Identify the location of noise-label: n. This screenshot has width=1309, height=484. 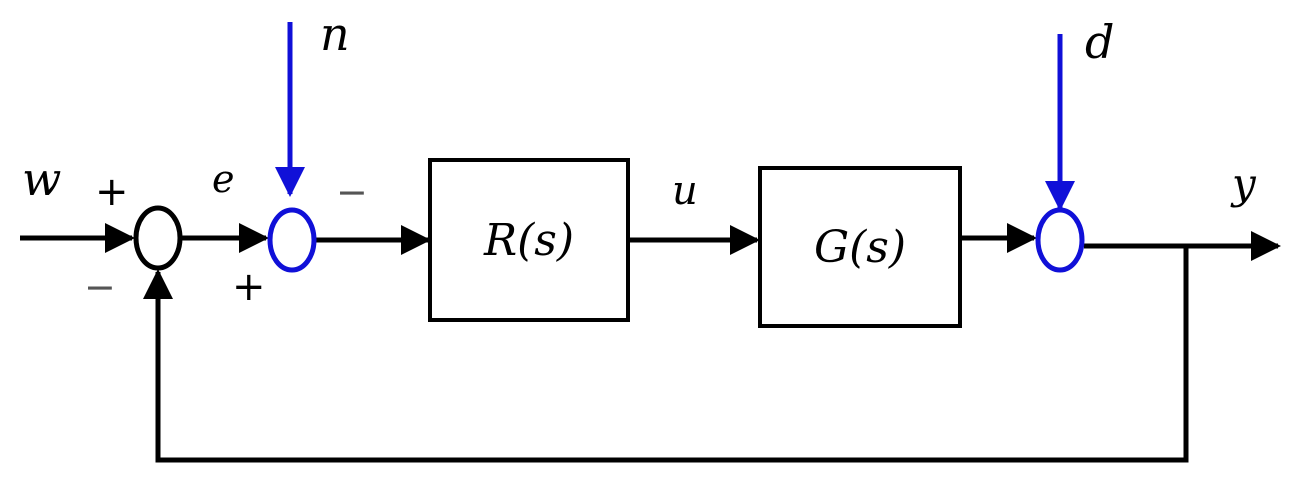
(335, 34).